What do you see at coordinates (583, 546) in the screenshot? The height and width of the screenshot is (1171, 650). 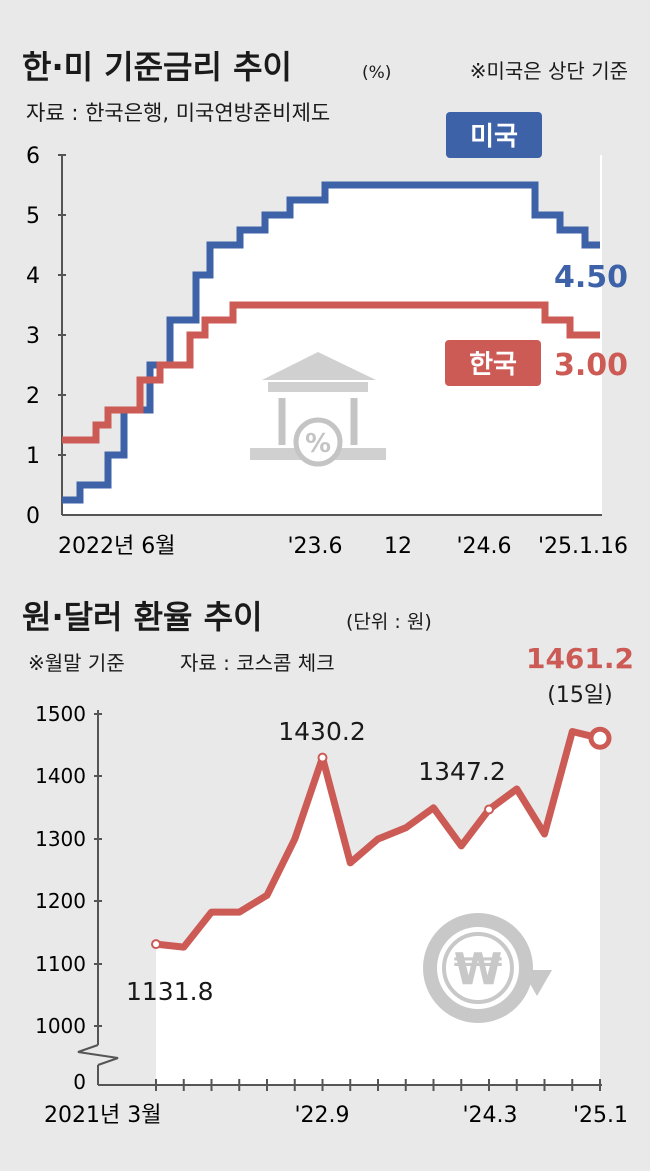 I see `rate-x-tick-25-1-16: '25.1.16` at bounding box center [583, 546].